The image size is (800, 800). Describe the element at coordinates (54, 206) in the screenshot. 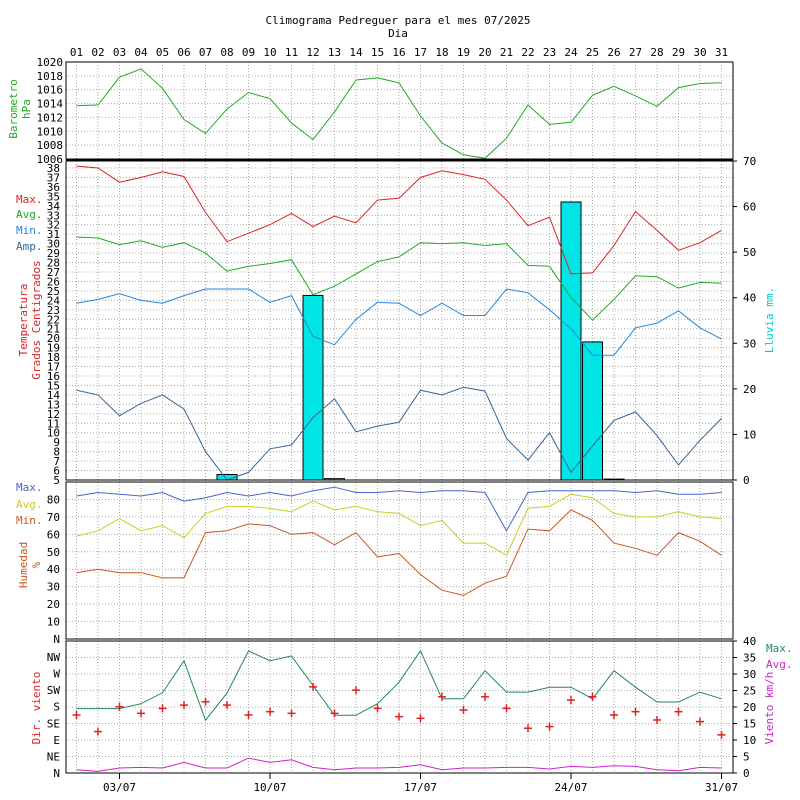

I see `temp-tick-label: 34` at that location.